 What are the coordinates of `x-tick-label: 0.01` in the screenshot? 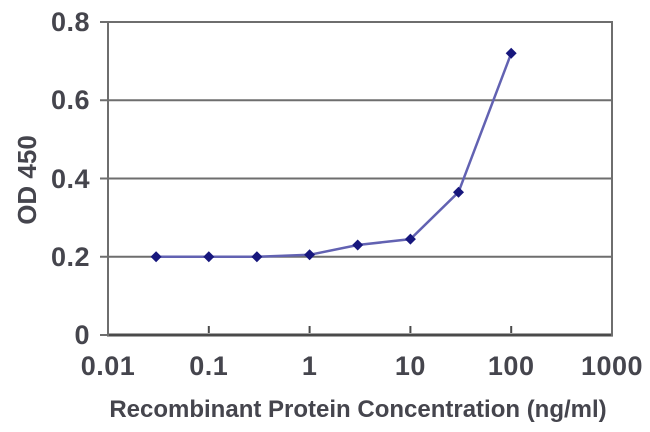 It's located at (108, 366).